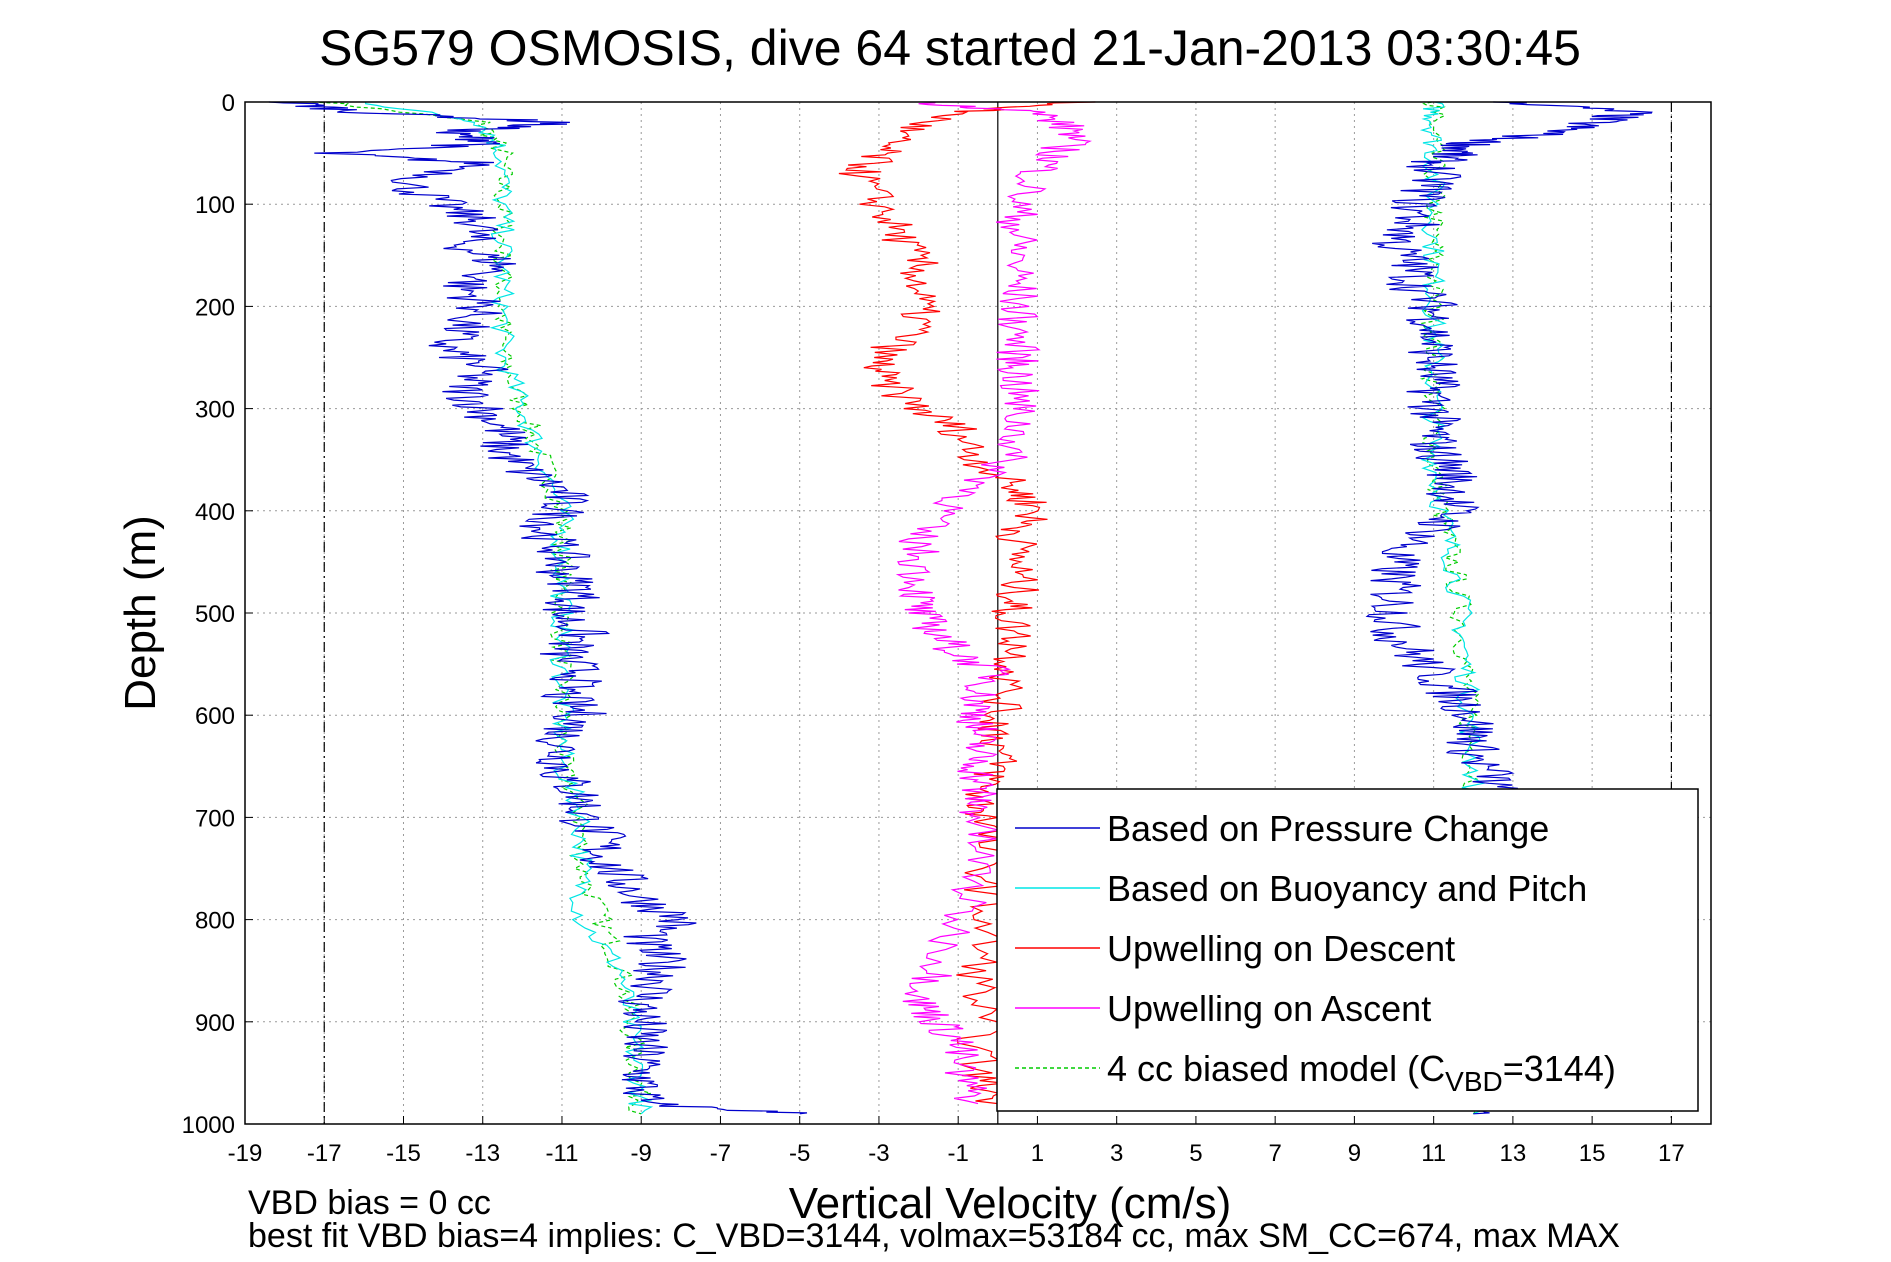  What do you see at coordinates (958, 1153) in the screenshot?
I see `x-tick-label: -1` at bounding box center [958, 1153].